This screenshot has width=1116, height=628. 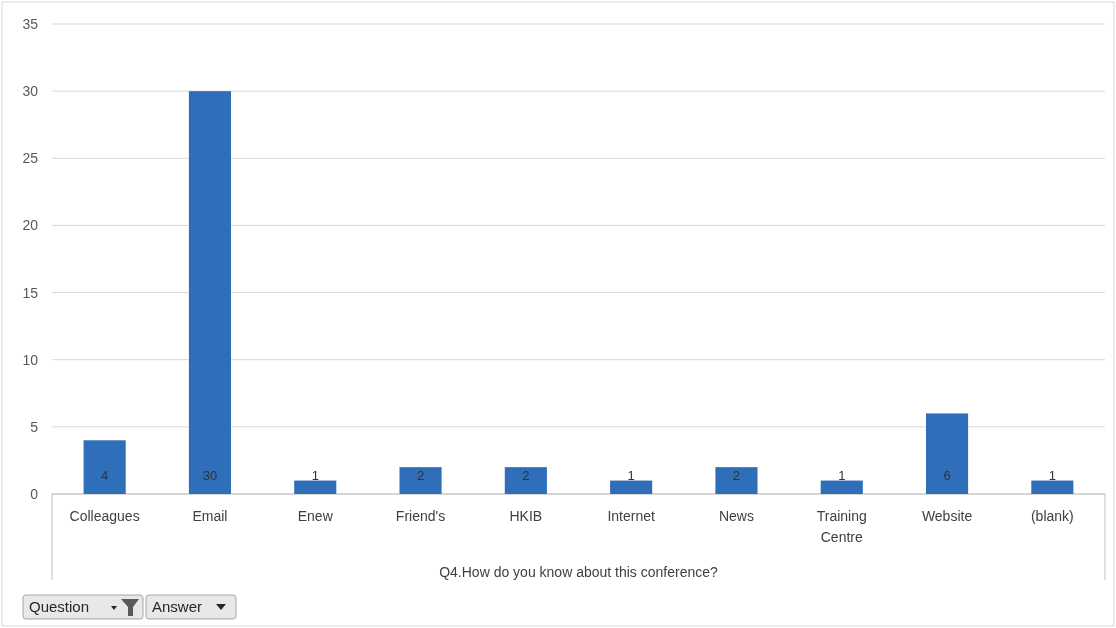 What do you see at coordinates (1052, 516) in the screenshot?
I see `x-tick-label: (blank)` at bounding box center [1052, 516].